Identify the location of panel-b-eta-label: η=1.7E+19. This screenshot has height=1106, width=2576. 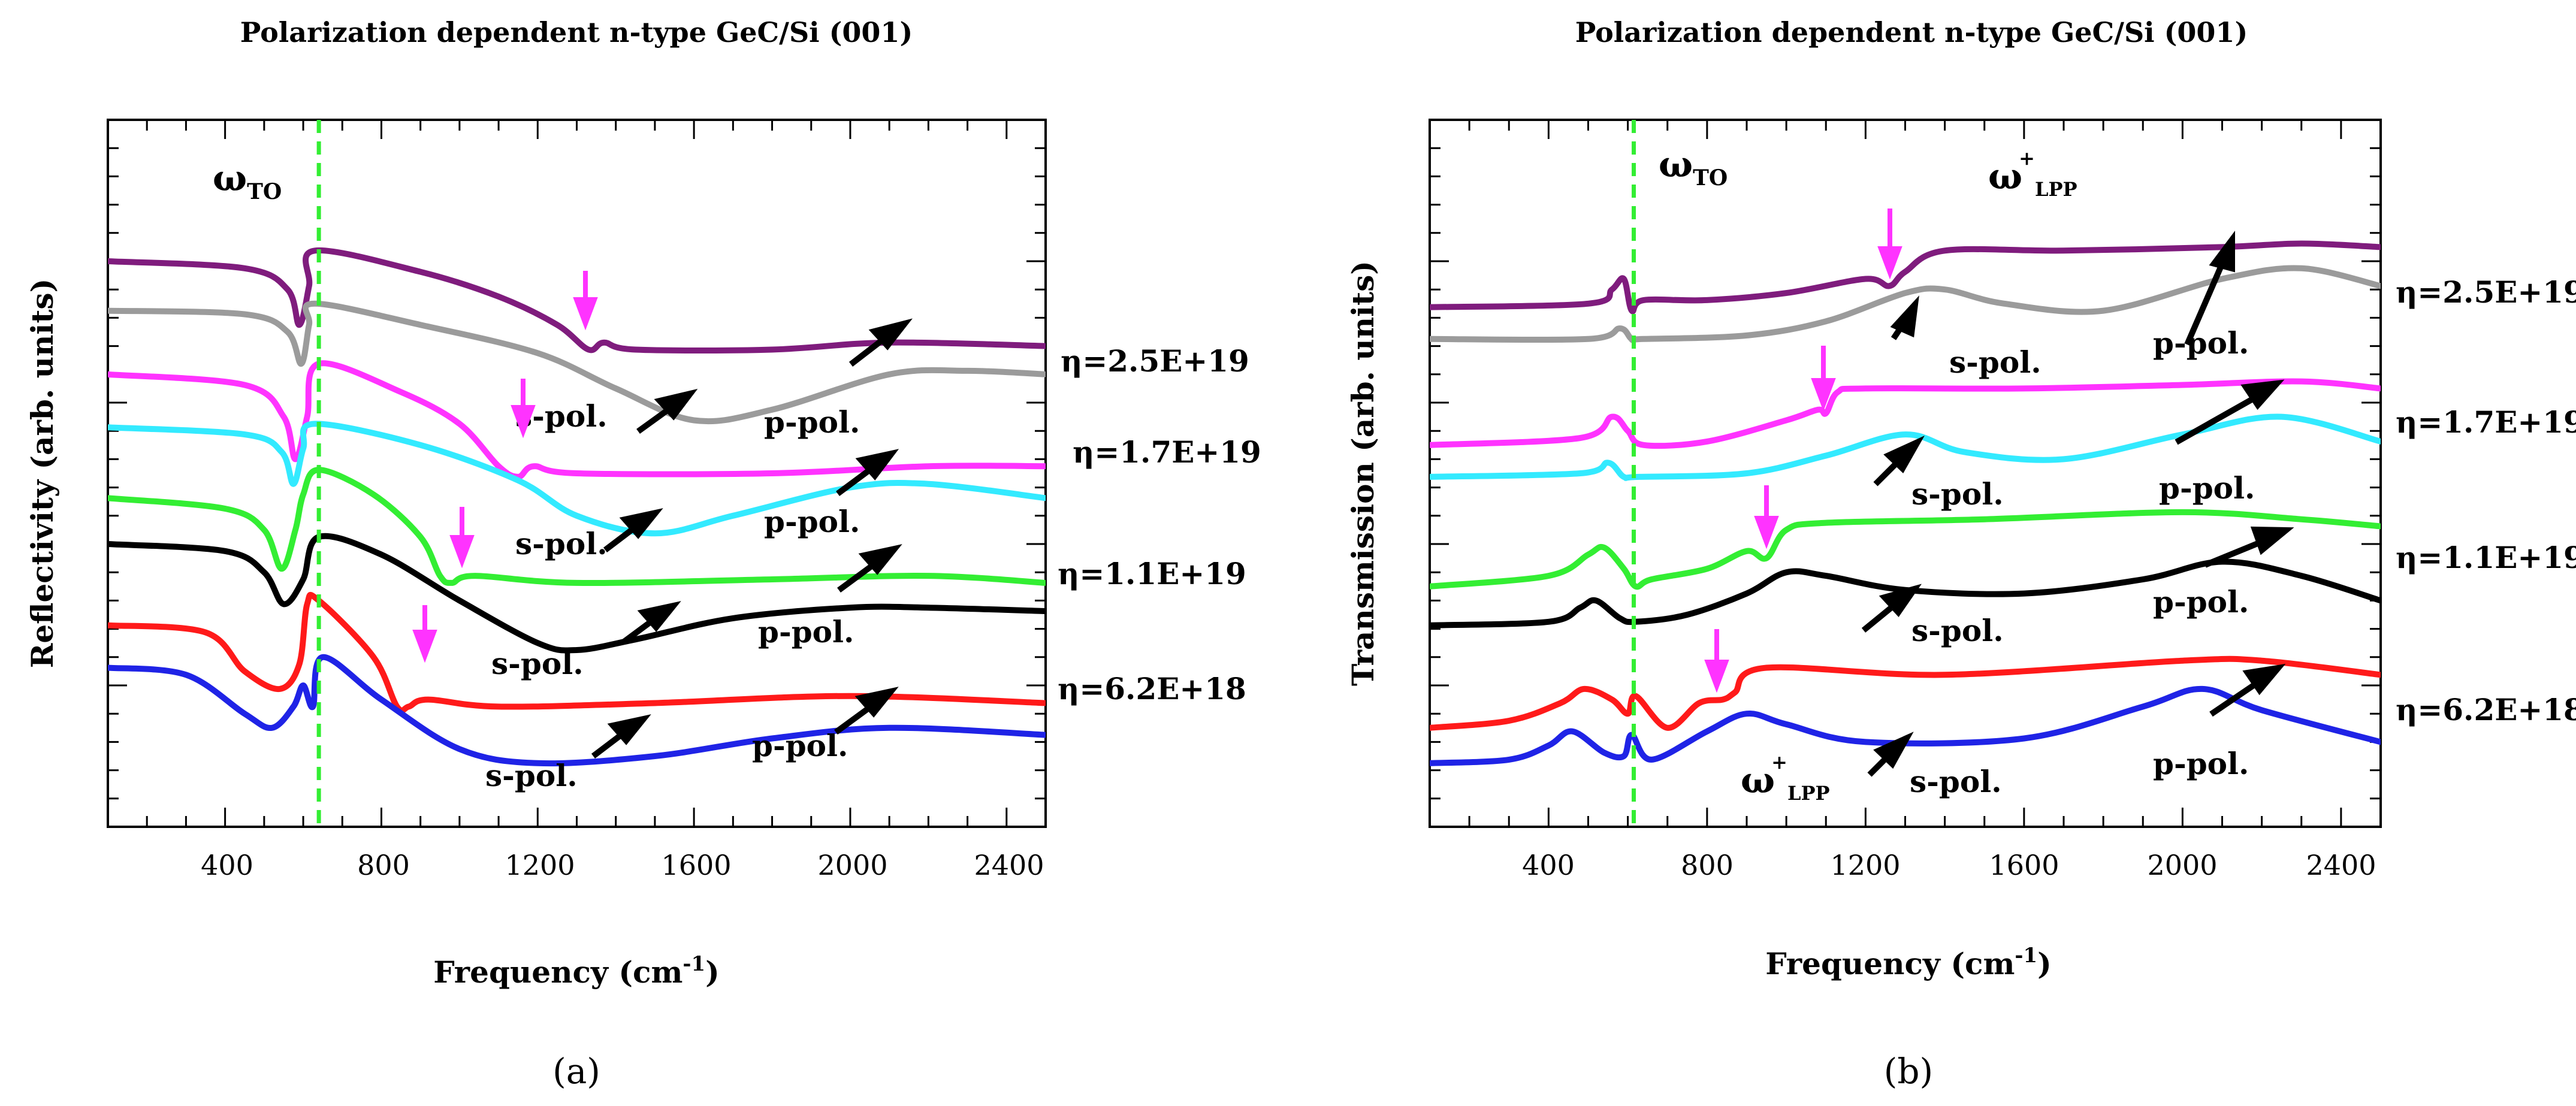
(2486, 422).